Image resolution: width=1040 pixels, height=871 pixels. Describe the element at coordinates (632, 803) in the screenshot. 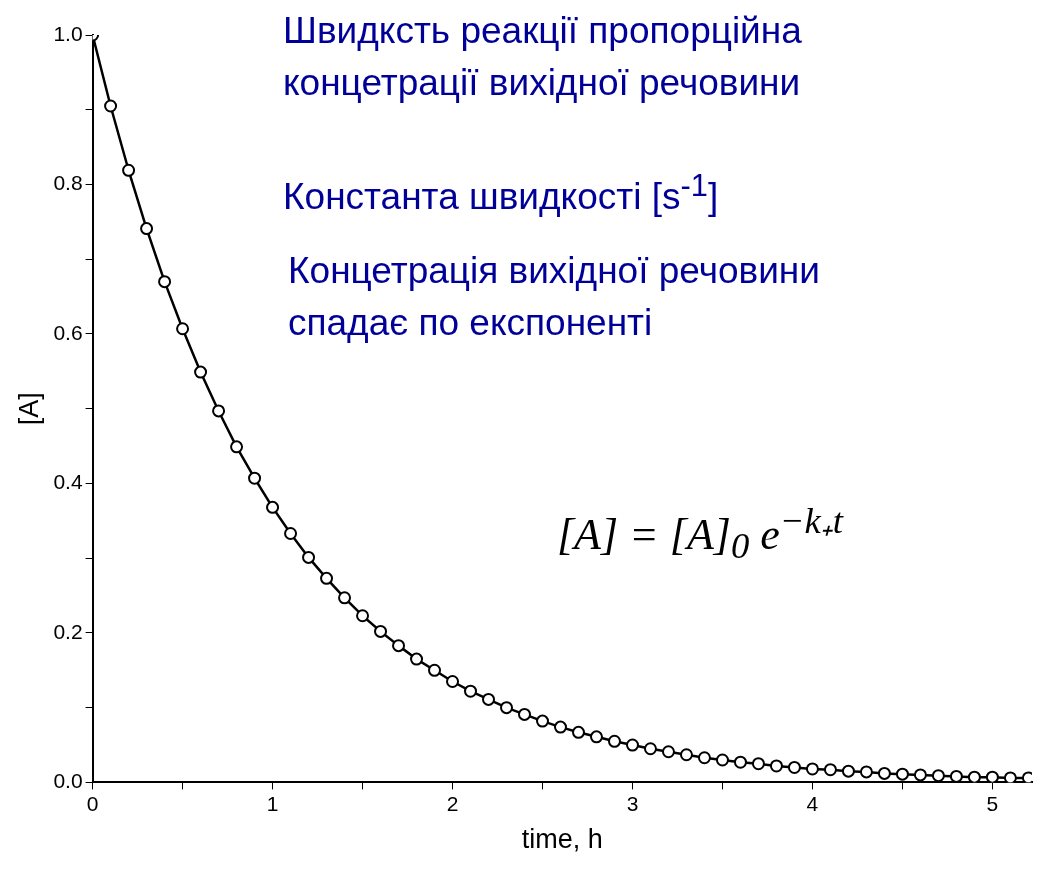

I see `x-tick-label: 3` at that location.